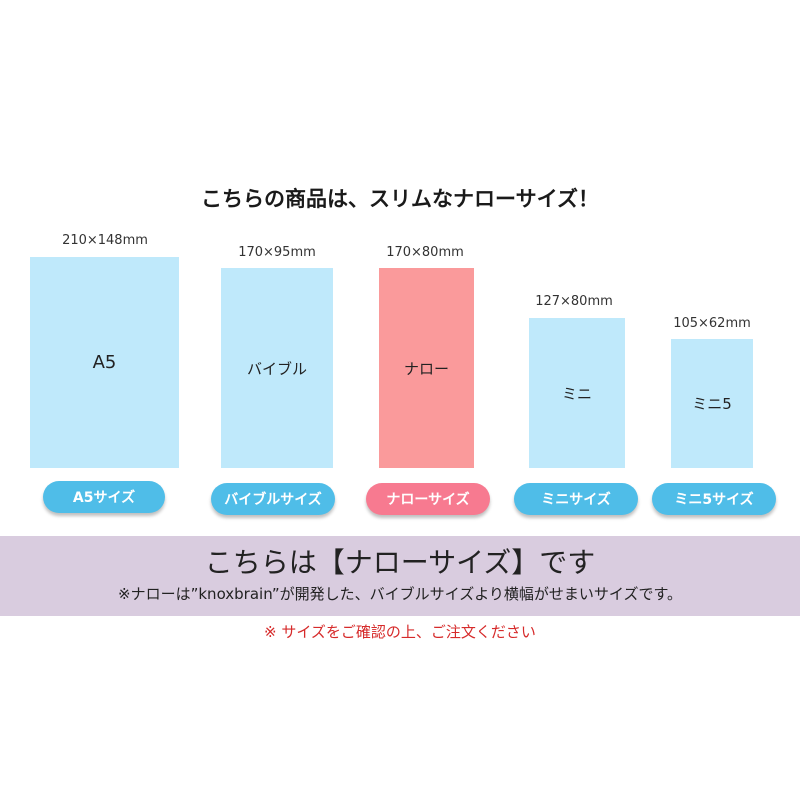 This screenshot has width=800, height=800. I want to click on size-a5-label: A5, so click(104, 362).